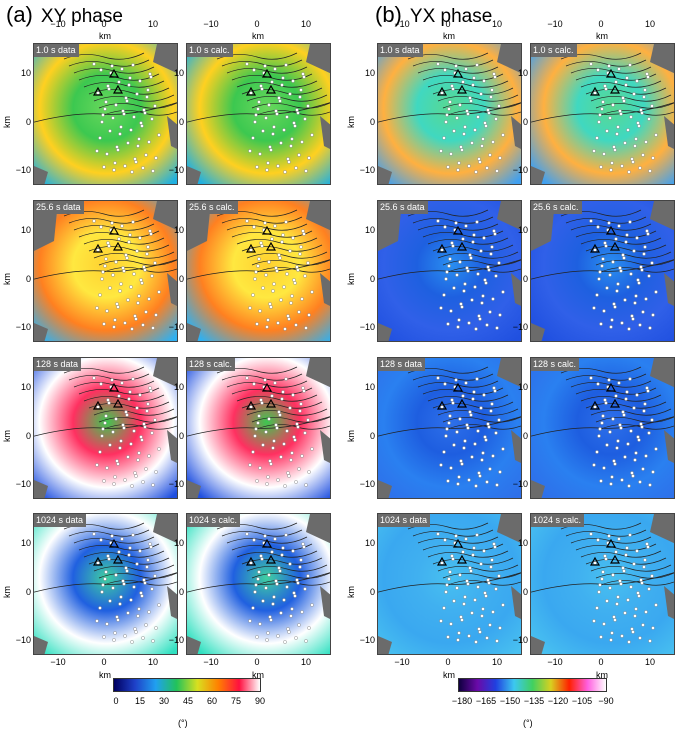  Describe the element at coordinates (462, 701) in the screenshot. I see `colorbar-yx-tick: −180` at that location.